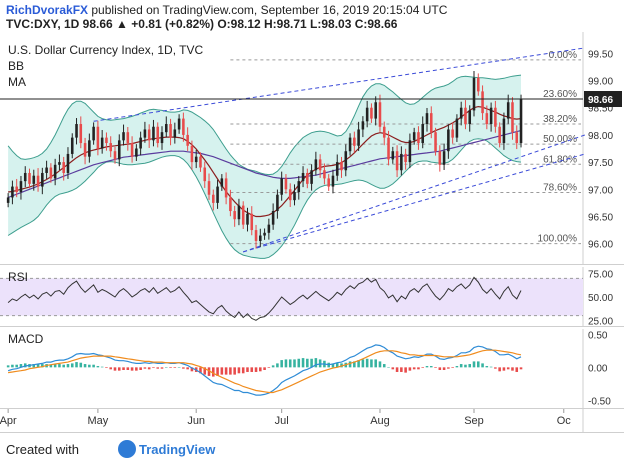 The width and height of the screenshot is (624, 462). What do you see at coordinates (598, 335) in the screenshot?
I see `macd-axis-tick: 0.50` at bounding box center [598, 335].